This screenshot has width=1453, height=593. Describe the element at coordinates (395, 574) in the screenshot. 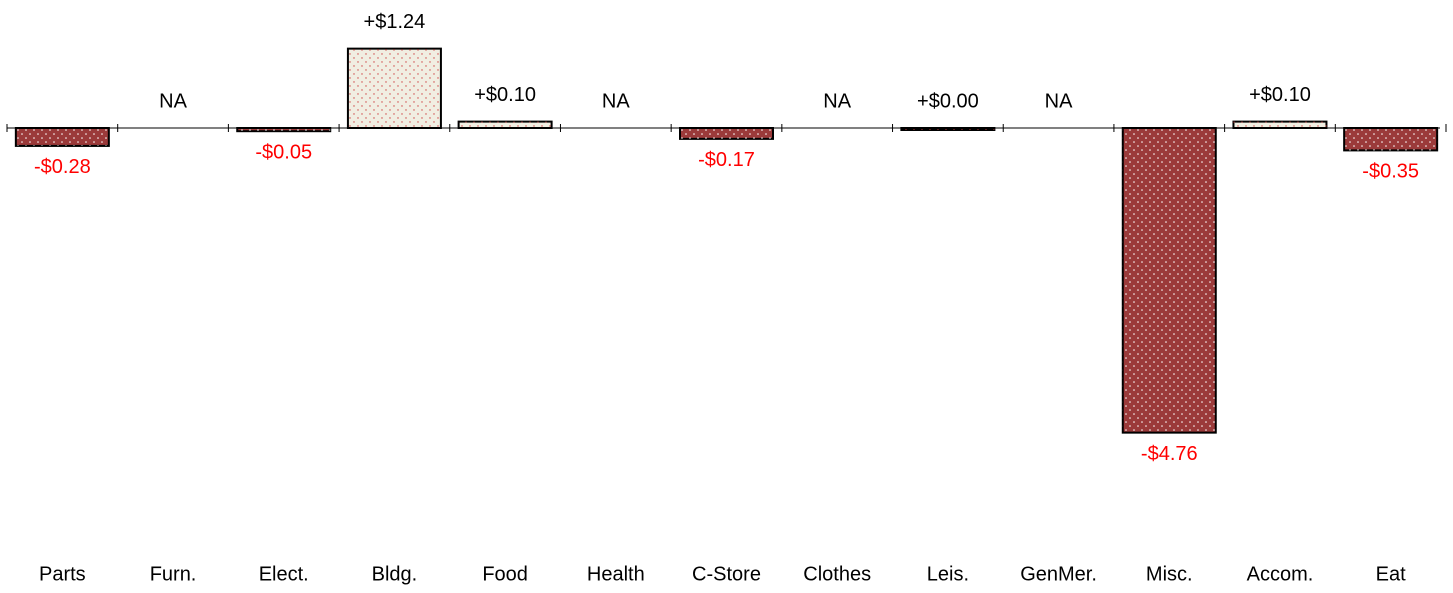

I see `x-tick-label: Bldg.` at that location.